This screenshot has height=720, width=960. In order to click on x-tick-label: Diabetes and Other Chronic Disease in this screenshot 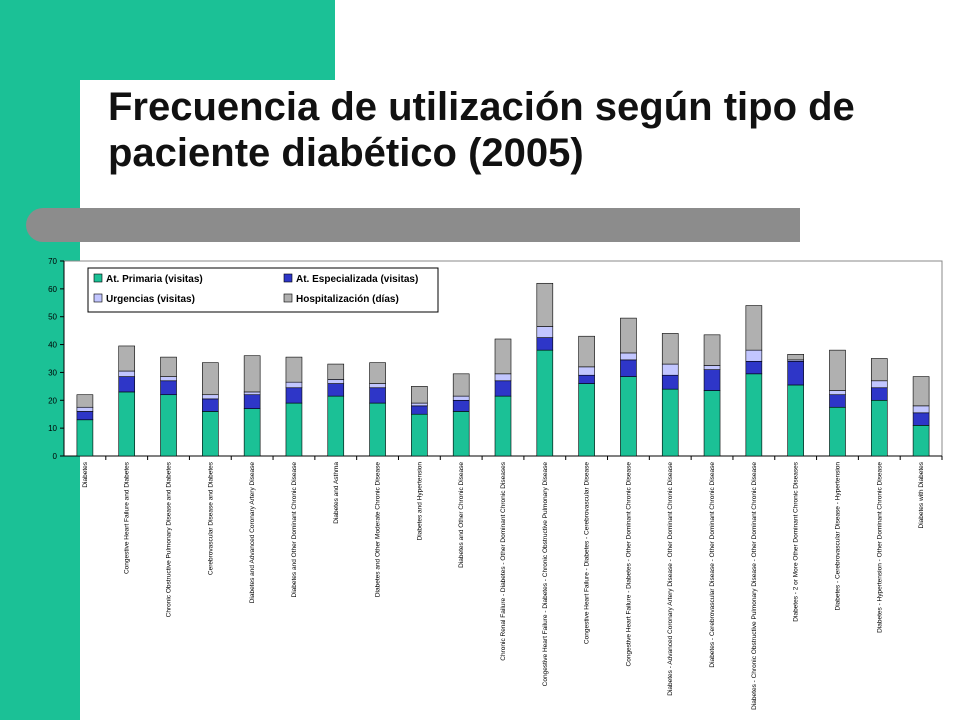, I will do `click(461, 515)`.